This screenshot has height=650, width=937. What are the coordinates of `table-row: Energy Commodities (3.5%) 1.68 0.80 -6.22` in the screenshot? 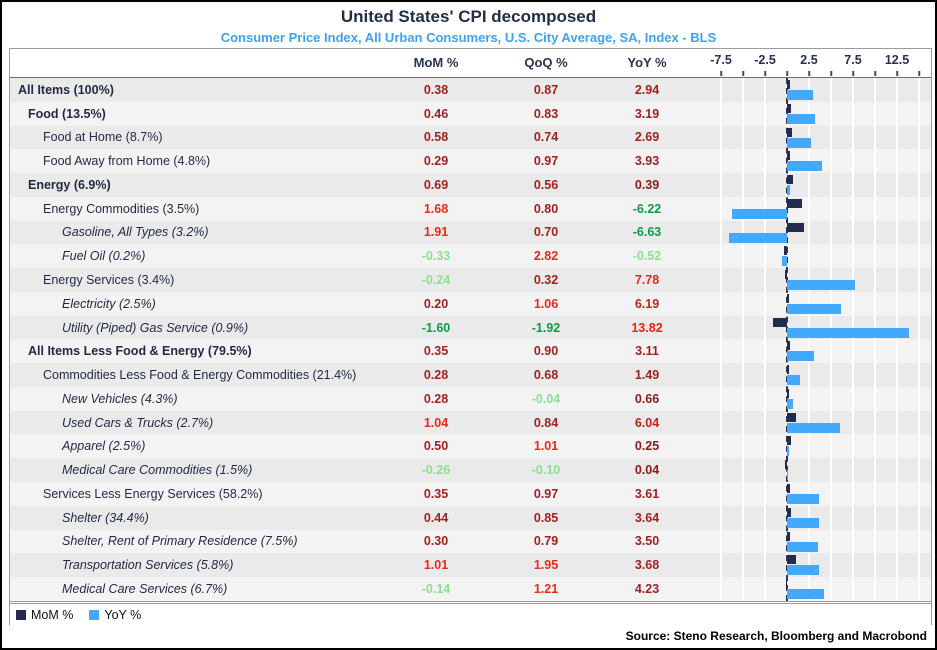 It's located at (471, 208).